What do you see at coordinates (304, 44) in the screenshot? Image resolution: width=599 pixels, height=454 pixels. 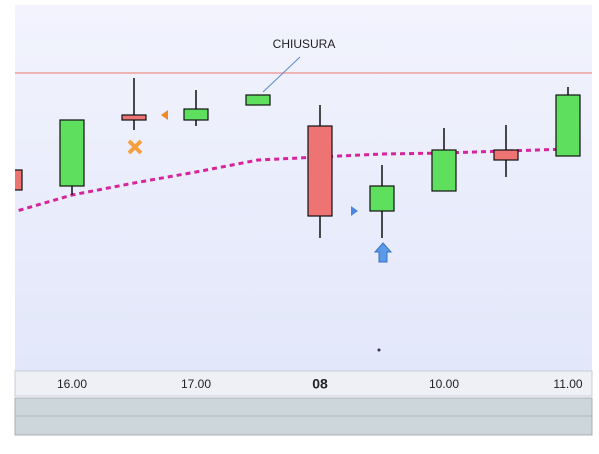 I see `annotation: CHIUSURA` at bounding box center [304, 44].